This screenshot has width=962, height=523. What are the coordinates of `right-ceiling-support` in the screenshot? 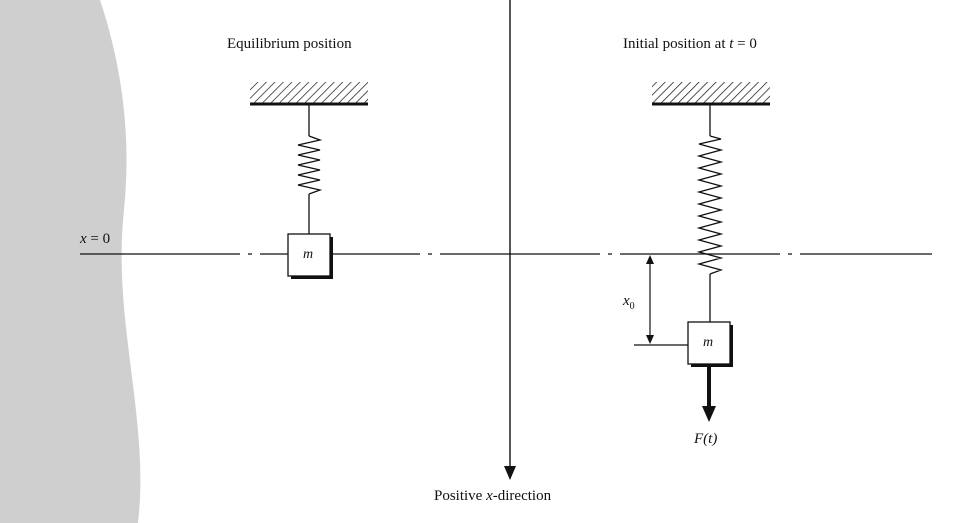 It's located at (711, 93).